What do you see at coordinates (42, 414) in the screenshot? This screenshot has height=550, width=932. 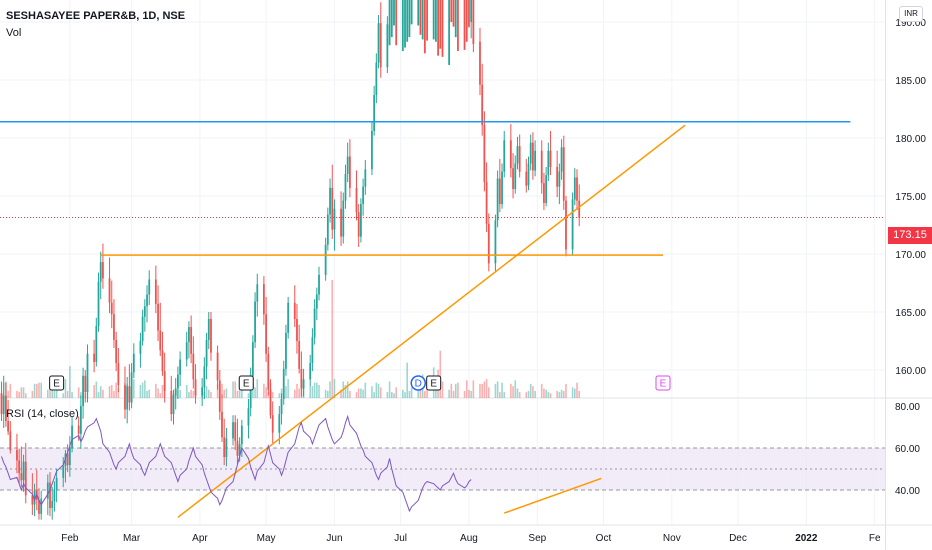 I see `rsi-legend: RSI (14, close)` at bounding box center [42, 414].